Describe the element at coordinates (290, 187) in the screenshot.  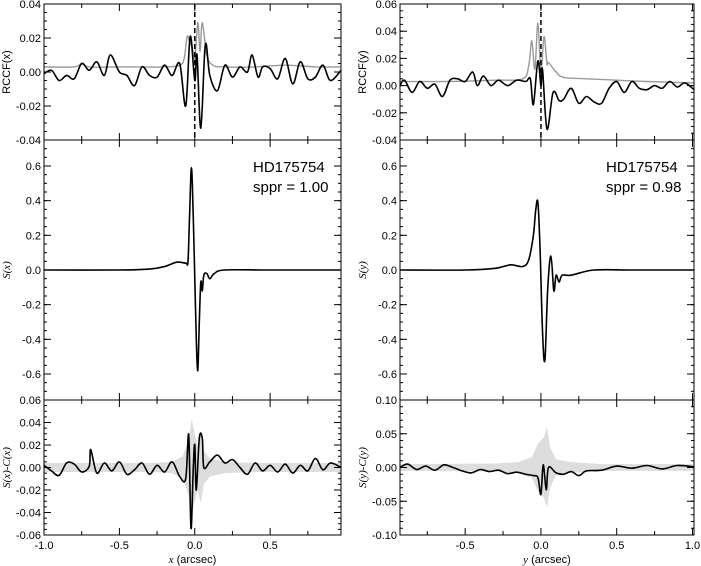
I see `annotation-text: sppr = 1.00` at that location.